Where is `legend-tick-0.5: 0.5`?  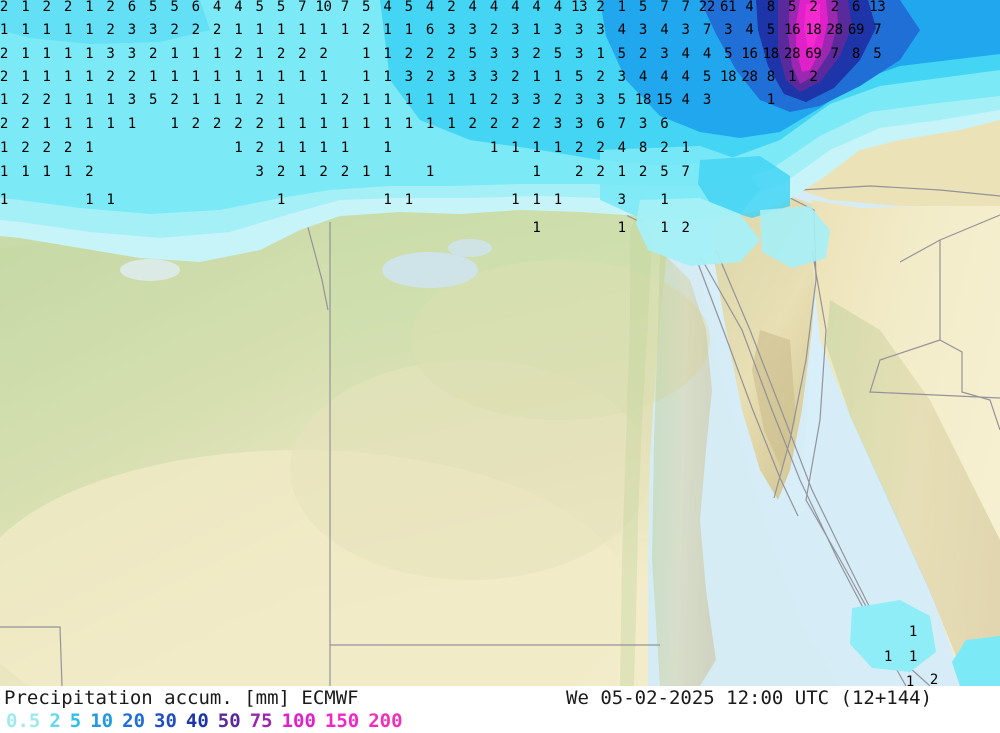 legend-tick-0.5: 0.5 is located at coordinates (23, 721).